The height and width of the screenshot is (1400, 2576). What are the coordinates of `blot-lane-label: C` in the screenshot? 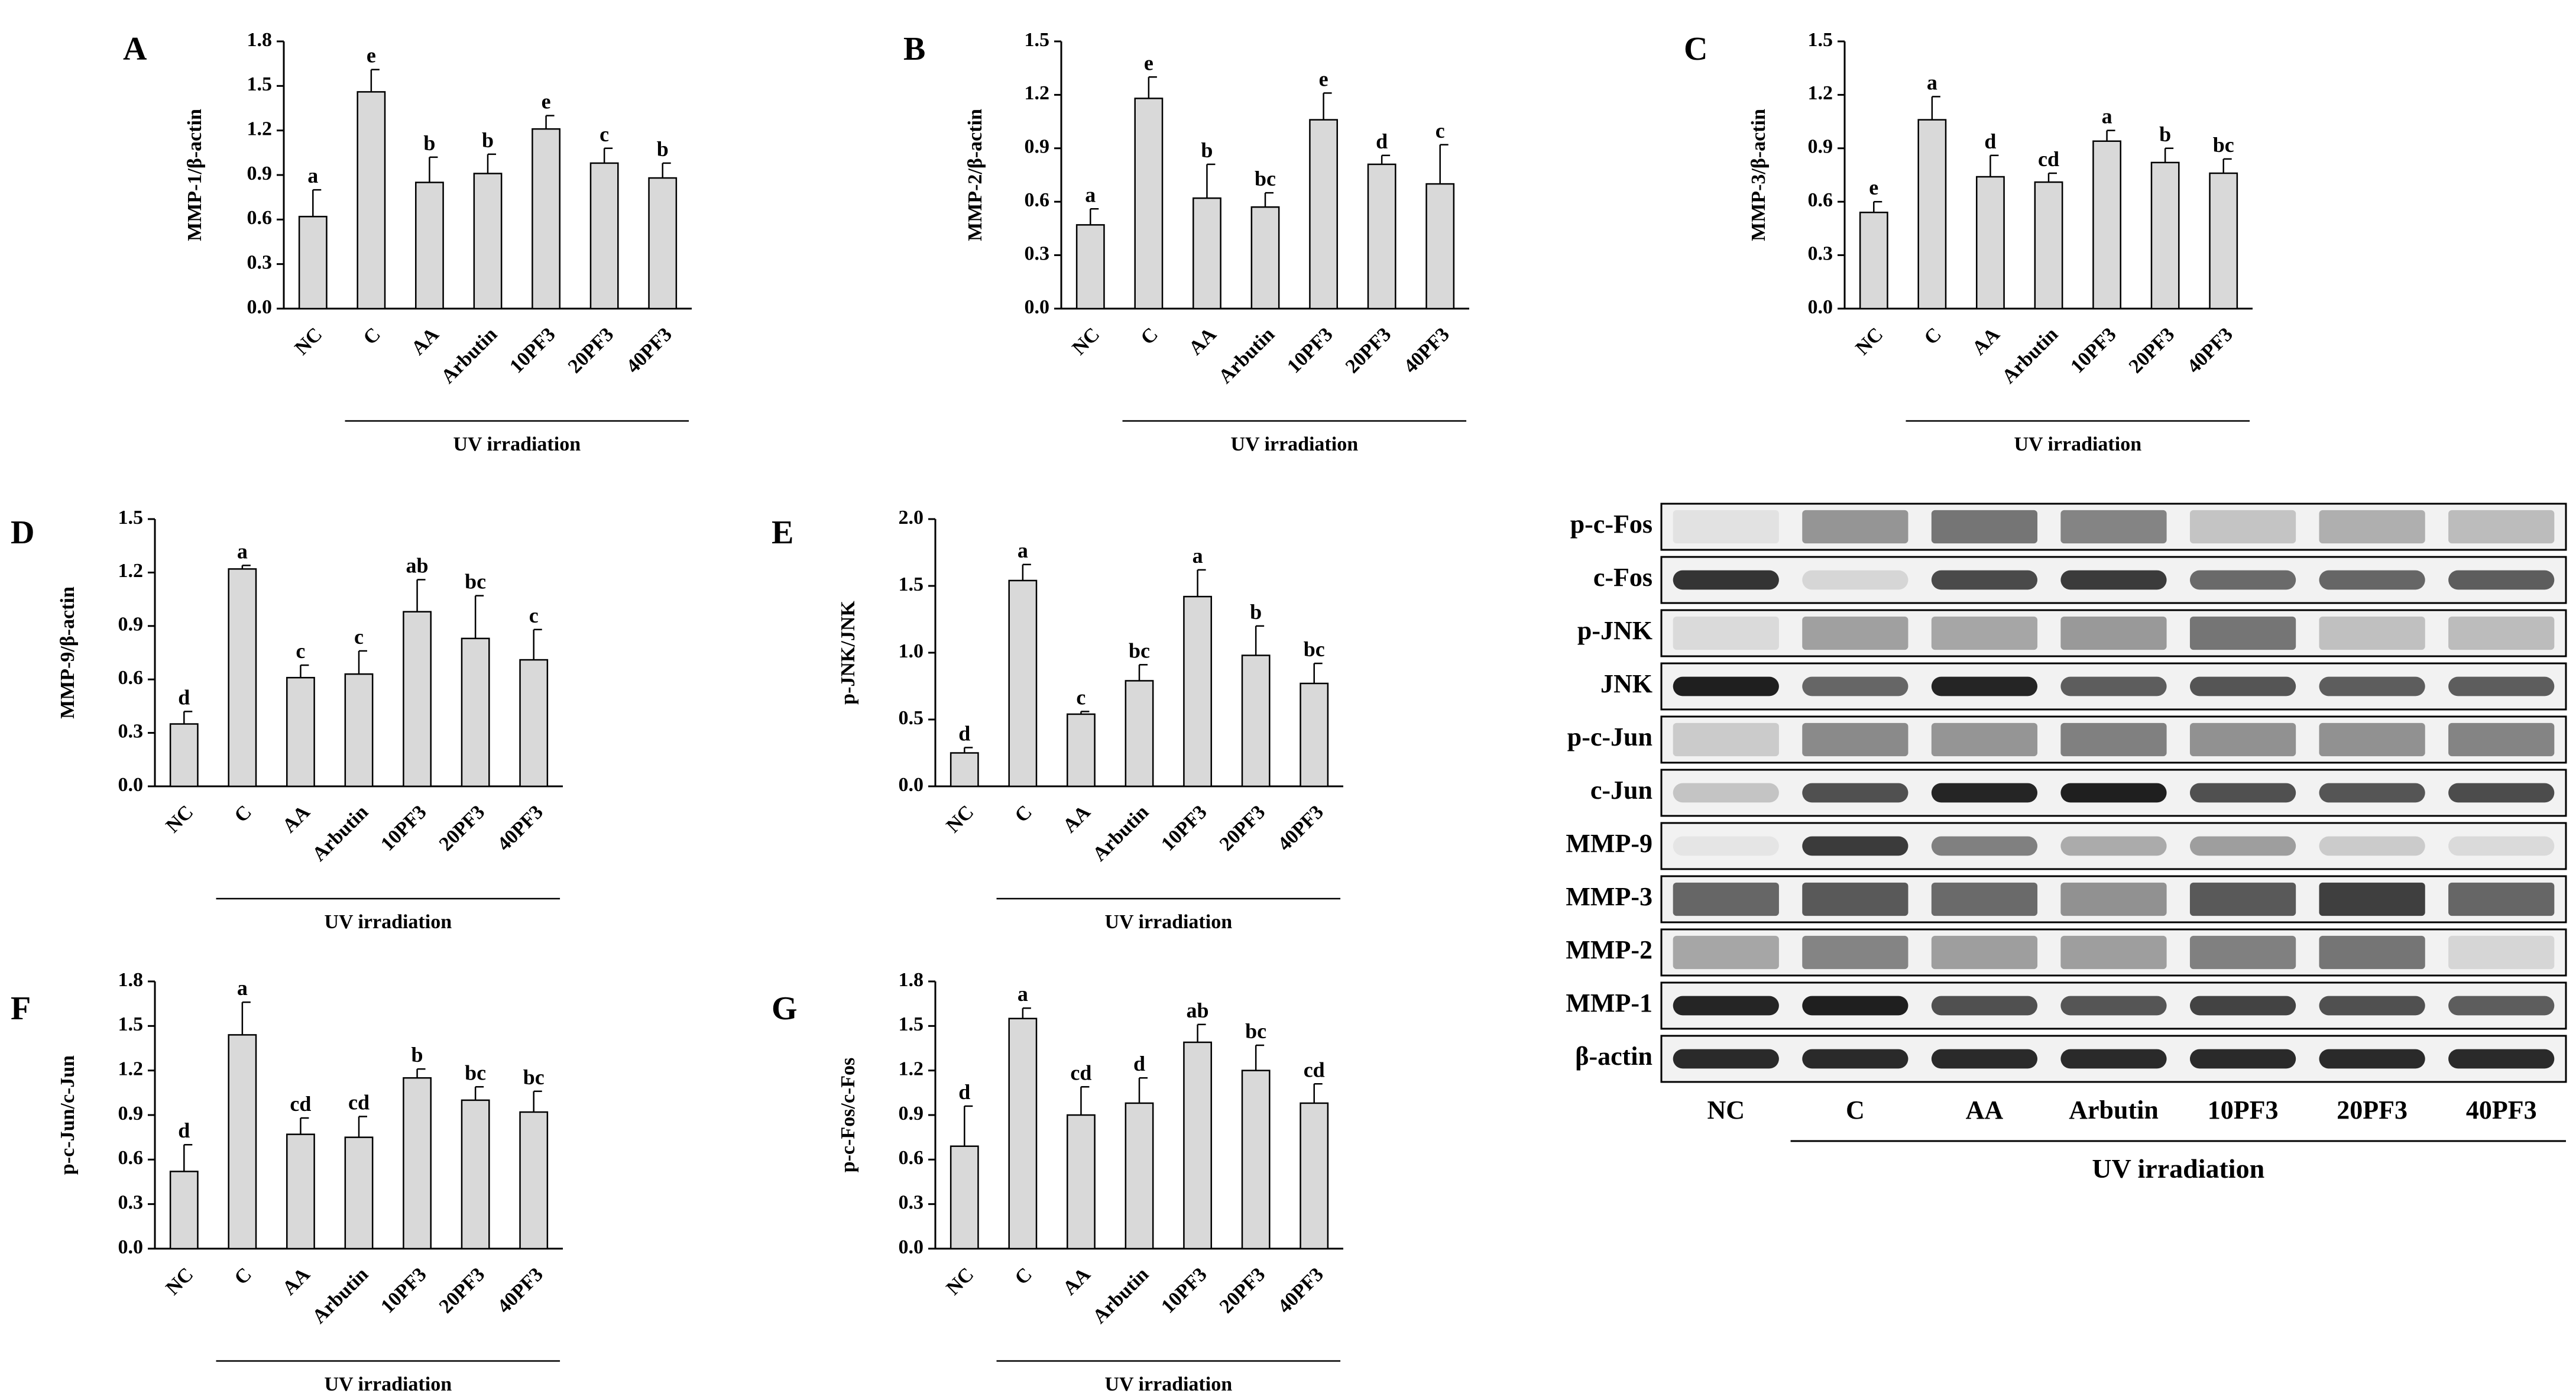 It's located at (1855, 1110).